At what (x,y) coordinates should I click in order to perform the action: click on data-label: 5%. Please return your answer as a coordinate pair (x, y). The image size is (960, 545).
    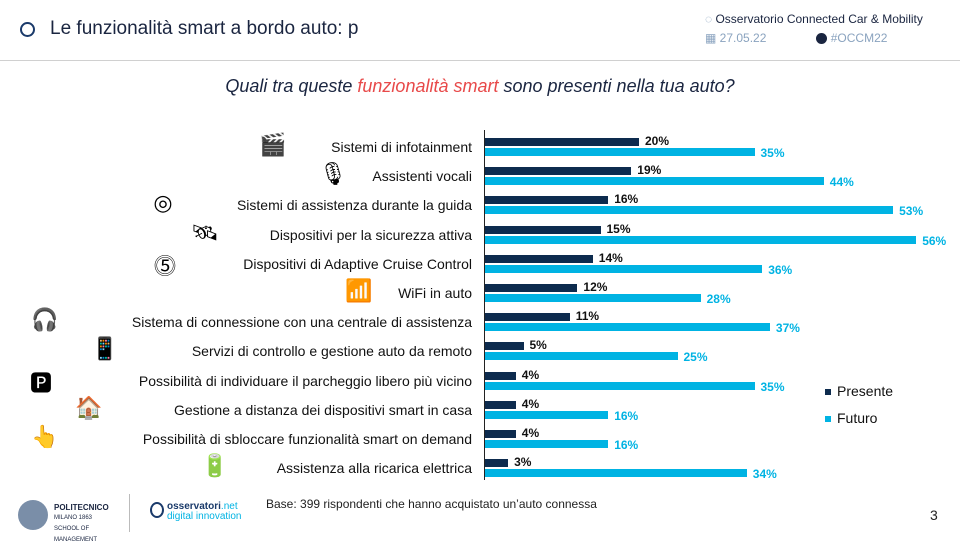
    Looking at the image, I should click on (538, 345).